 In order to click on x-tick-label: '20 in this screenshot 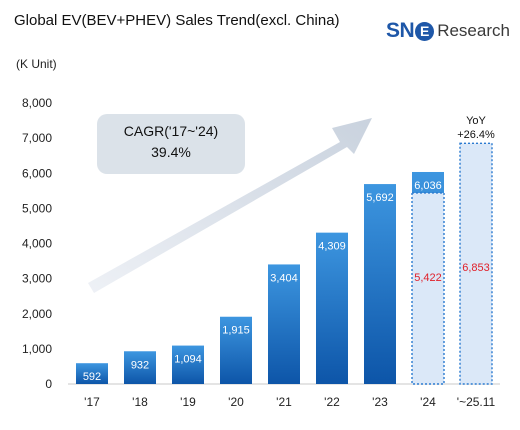, I will do `click(236, 402)`.